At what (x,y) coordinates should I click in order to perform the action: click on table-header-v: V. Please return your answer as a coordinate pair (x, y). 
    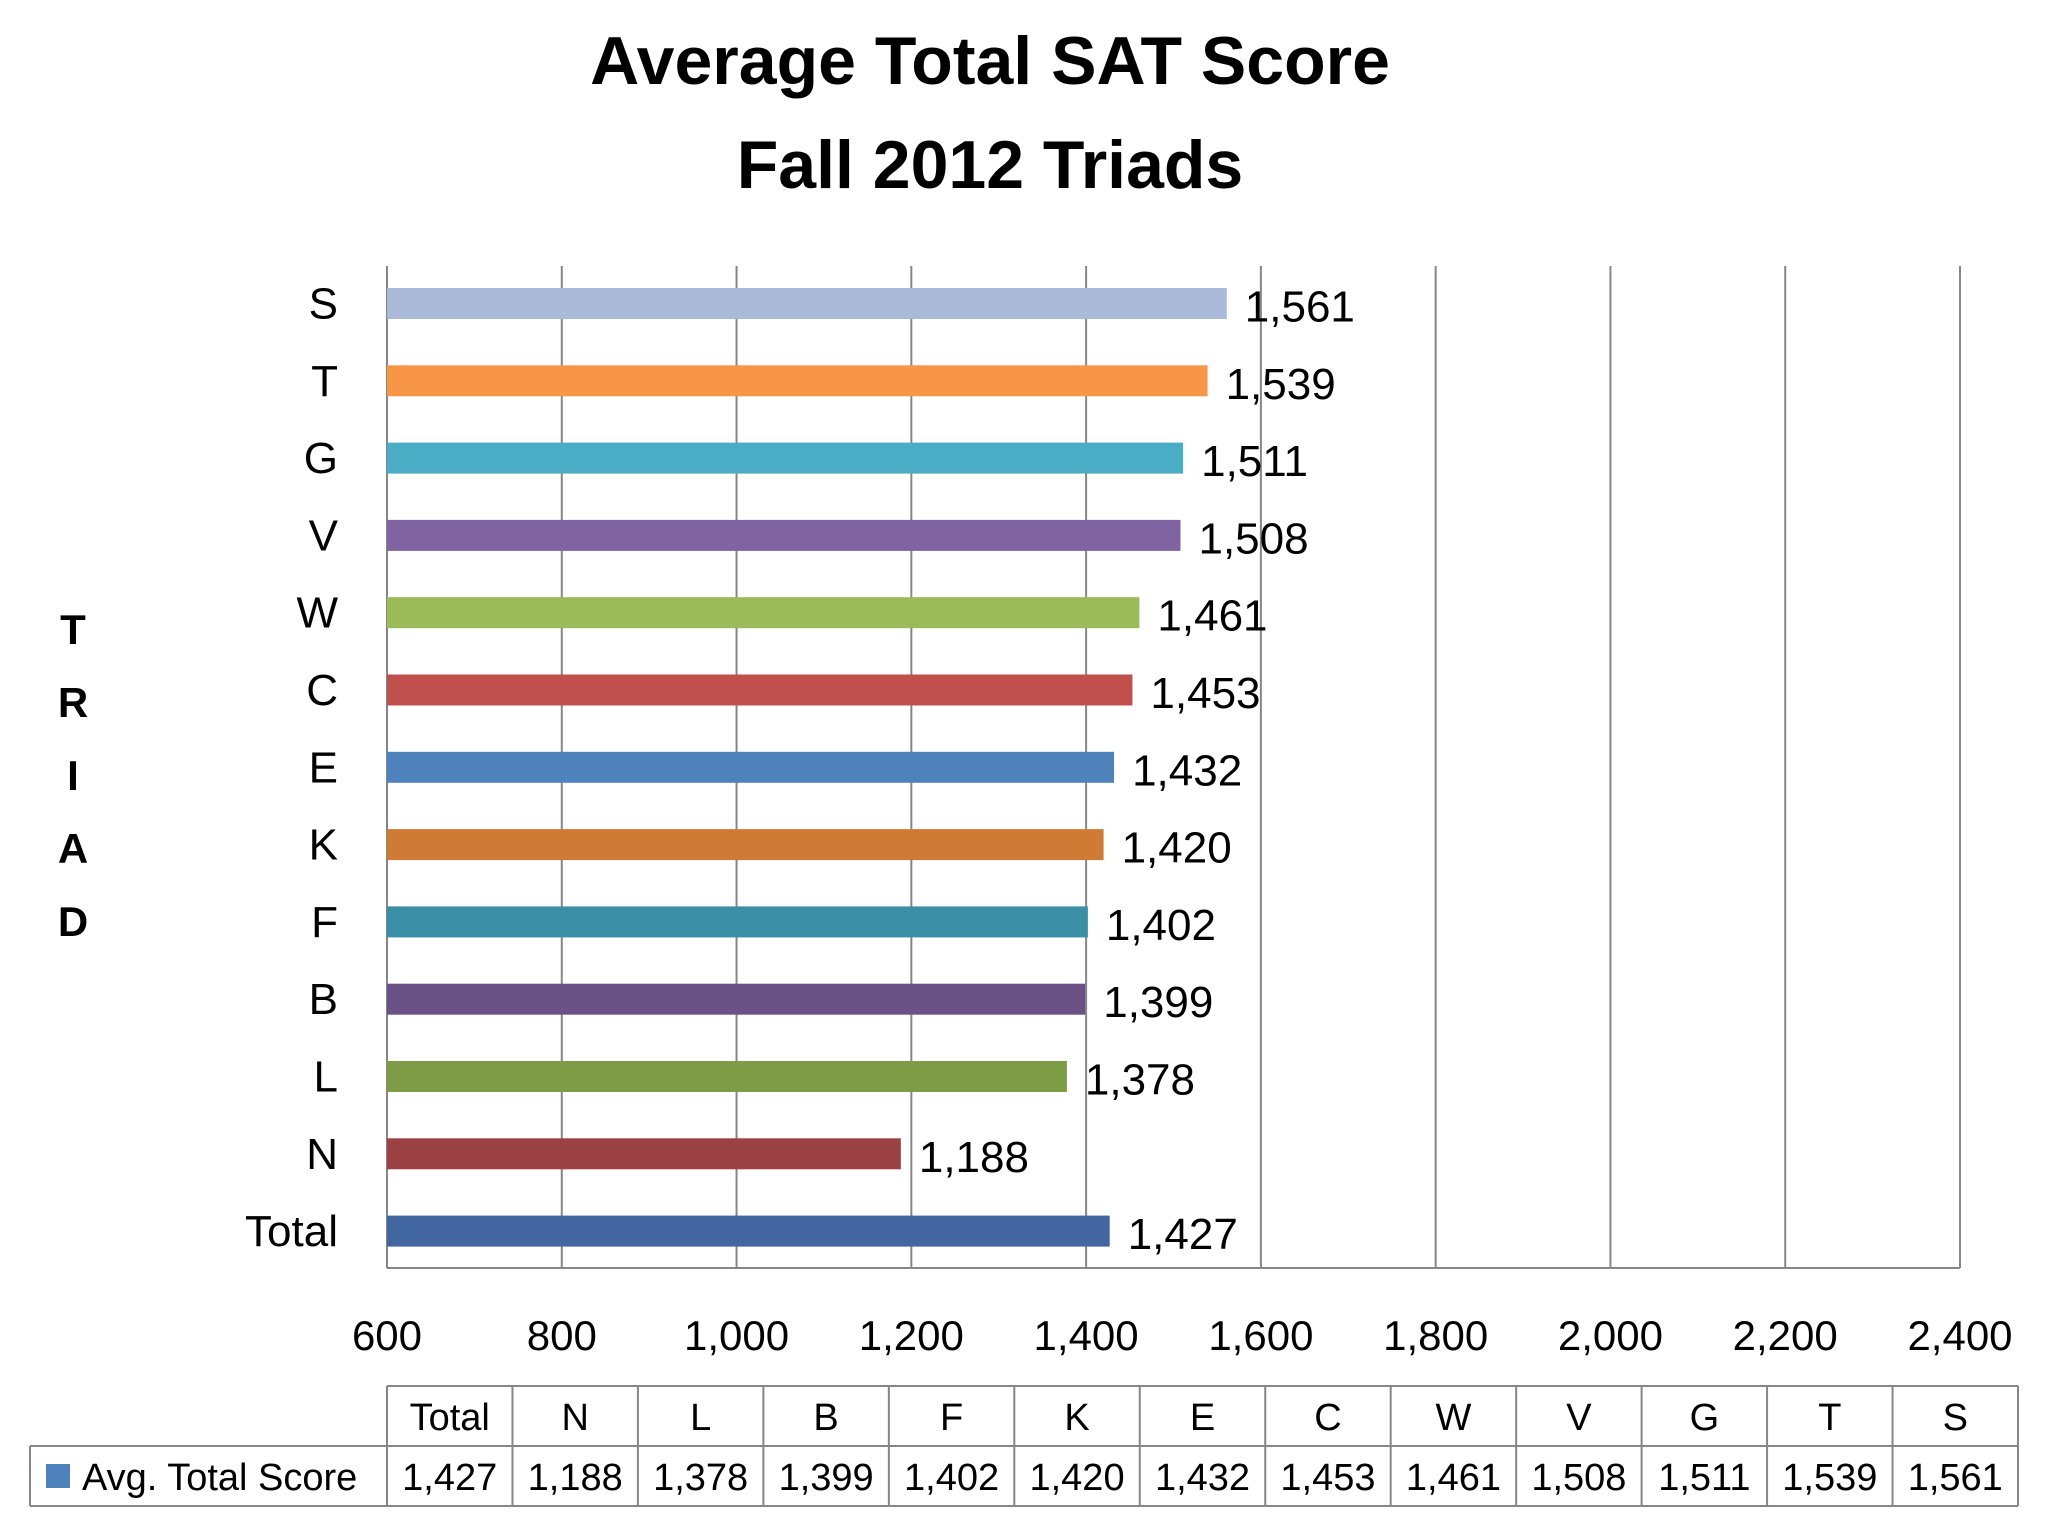
    Looking at the image, I should click on (1579, 1418).